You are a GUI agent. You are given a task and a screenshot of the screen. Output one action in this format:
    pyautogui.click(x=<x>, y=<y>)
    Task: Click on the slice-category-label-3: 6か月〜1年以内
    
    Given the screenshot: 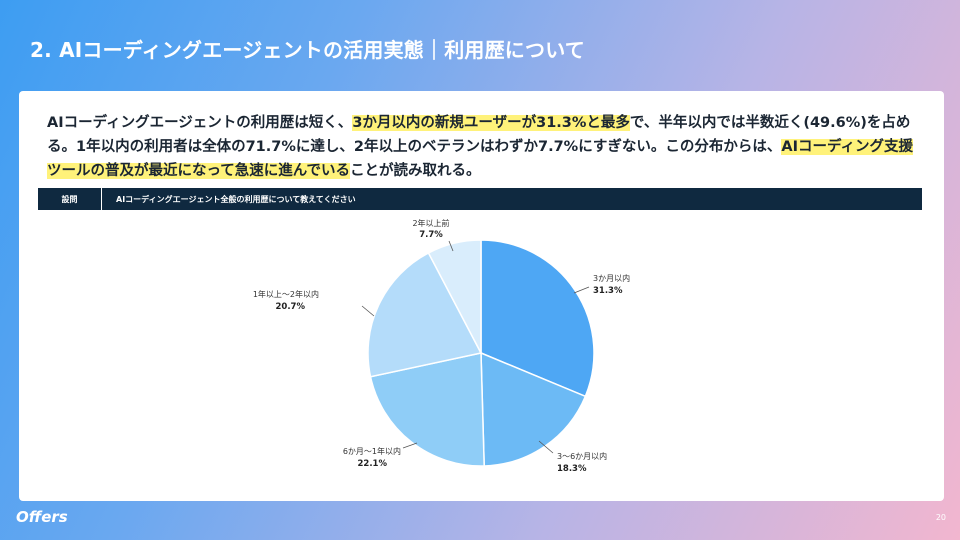 What is the action you would take?
    pyautogui.click(x=372, y=451)
    